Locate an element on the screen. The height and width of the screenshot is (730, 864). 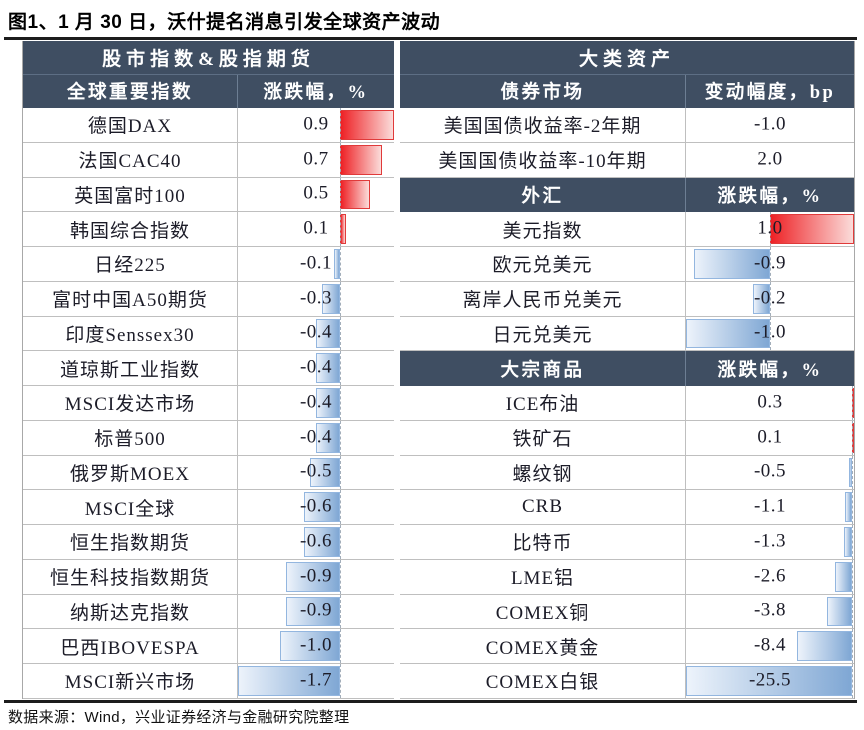
change-value-cell: -0.3 is located at coordinates (316, 298).